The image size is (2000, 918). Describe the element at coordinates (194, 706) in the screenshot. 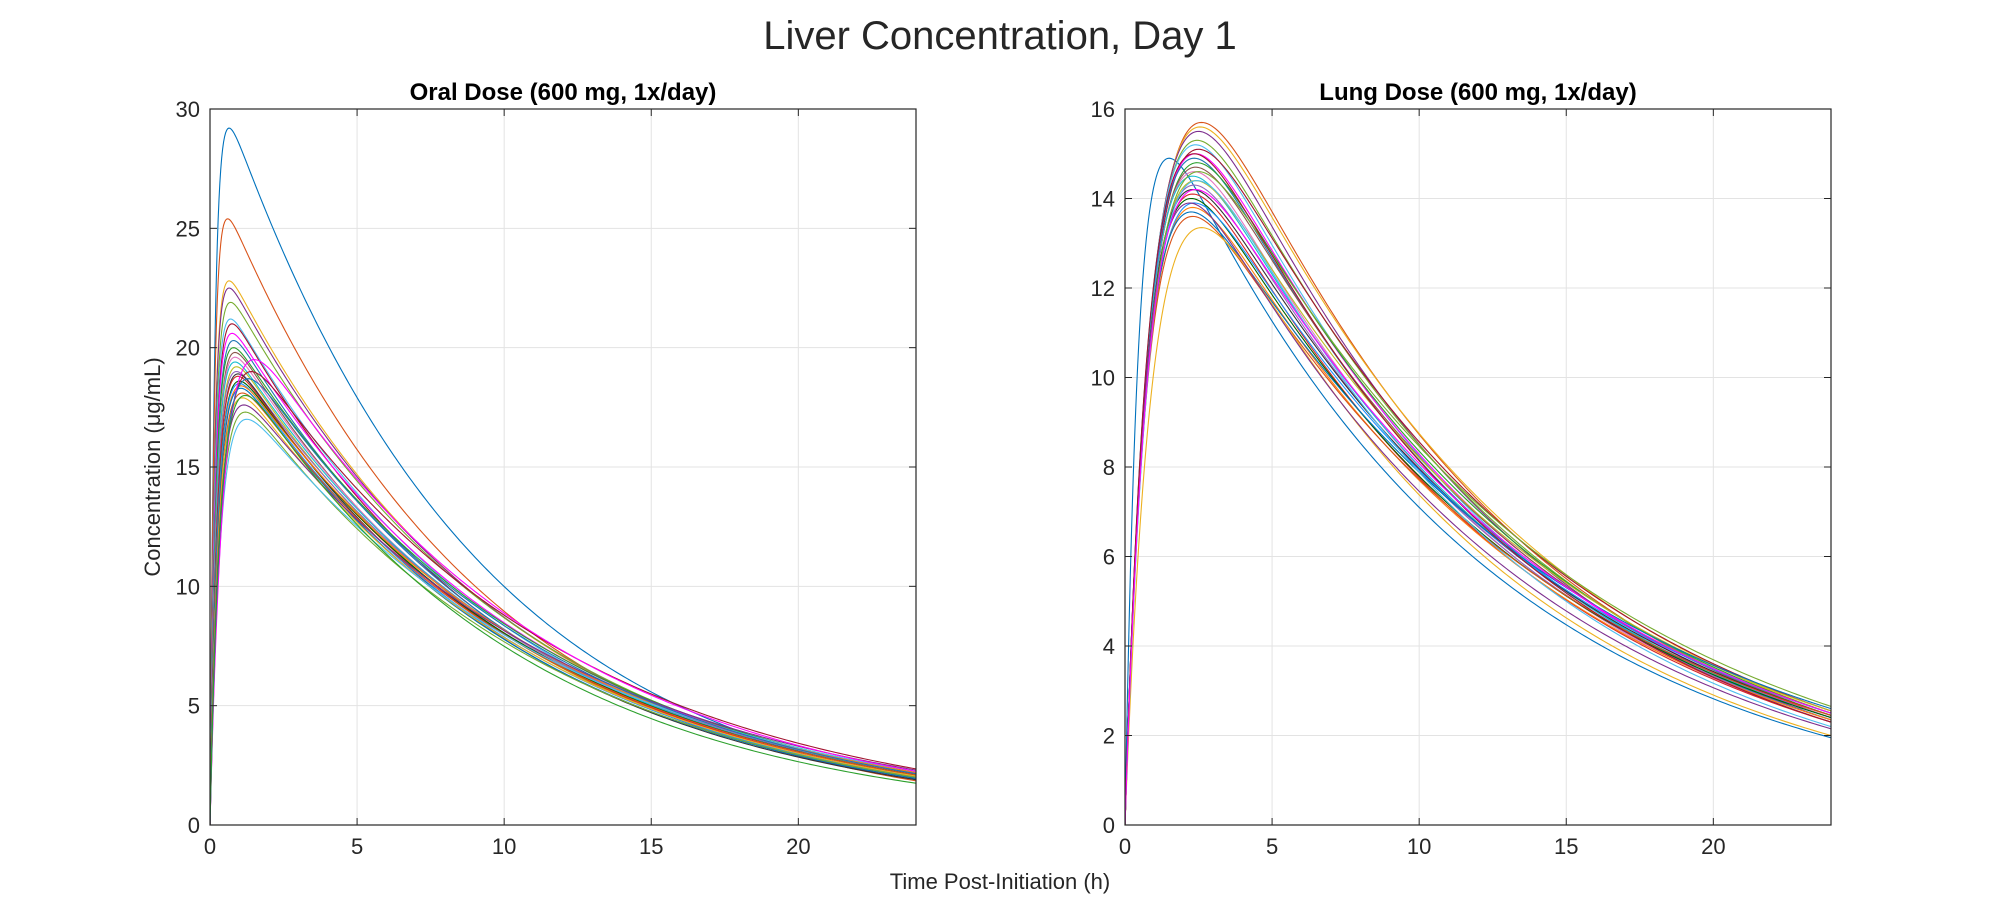

I see `y-tick-label: 5` at that location.